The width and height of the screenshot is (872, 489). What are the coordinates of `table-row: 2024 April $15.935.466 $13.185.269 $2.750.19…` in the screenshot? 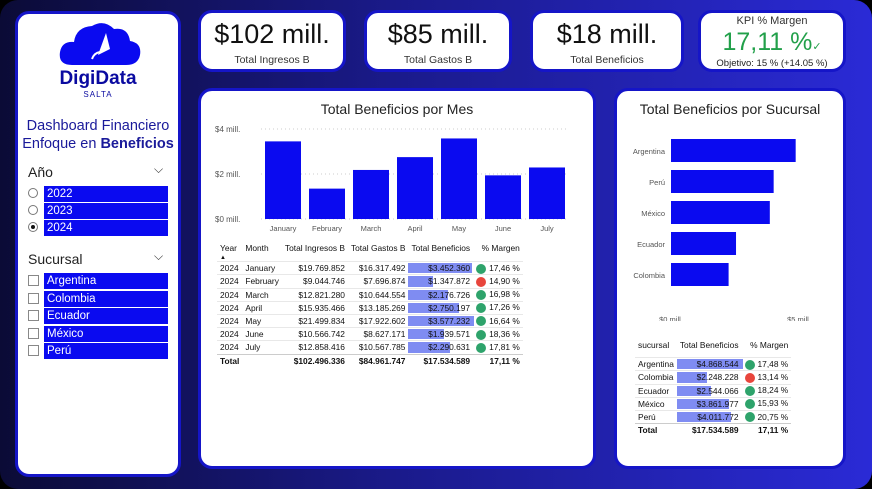 It's located at (370, 307).